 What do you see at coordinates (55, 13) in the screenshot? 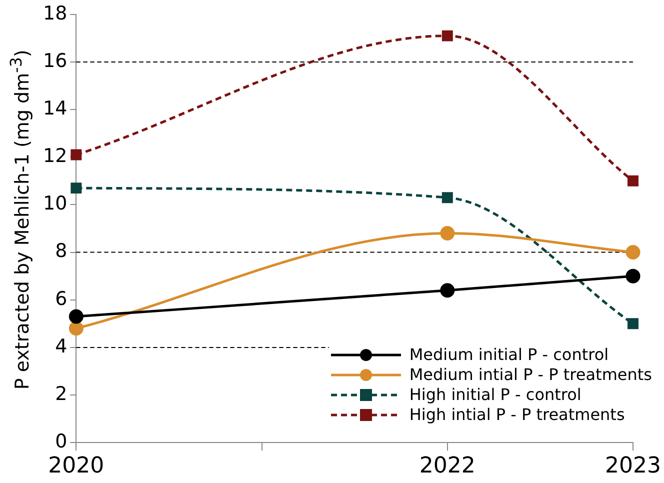
I see `y-tick-label: 18` at bounding box center [55, 13].